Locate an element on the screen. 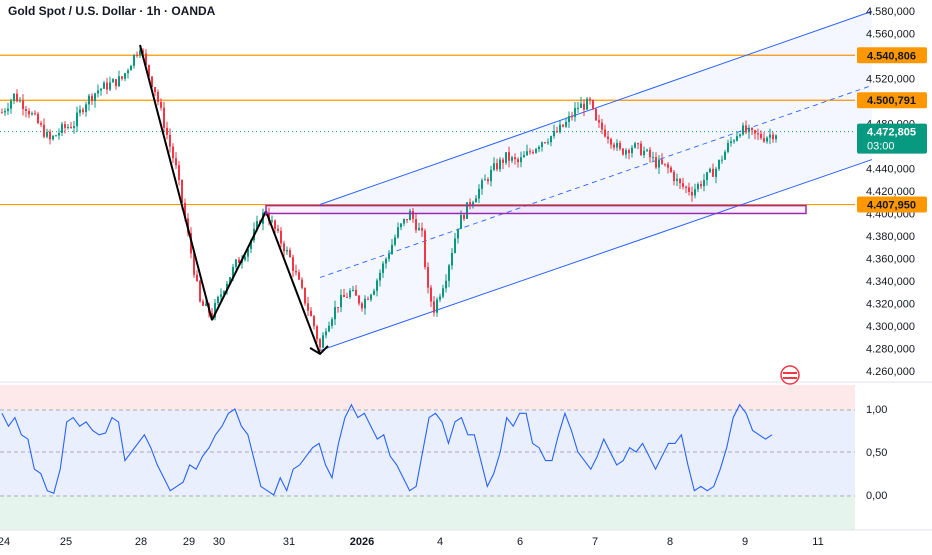 This screenshot has width=932, height=555. price-tick-label: 4.520,000 is located at coordinates (890, 80).